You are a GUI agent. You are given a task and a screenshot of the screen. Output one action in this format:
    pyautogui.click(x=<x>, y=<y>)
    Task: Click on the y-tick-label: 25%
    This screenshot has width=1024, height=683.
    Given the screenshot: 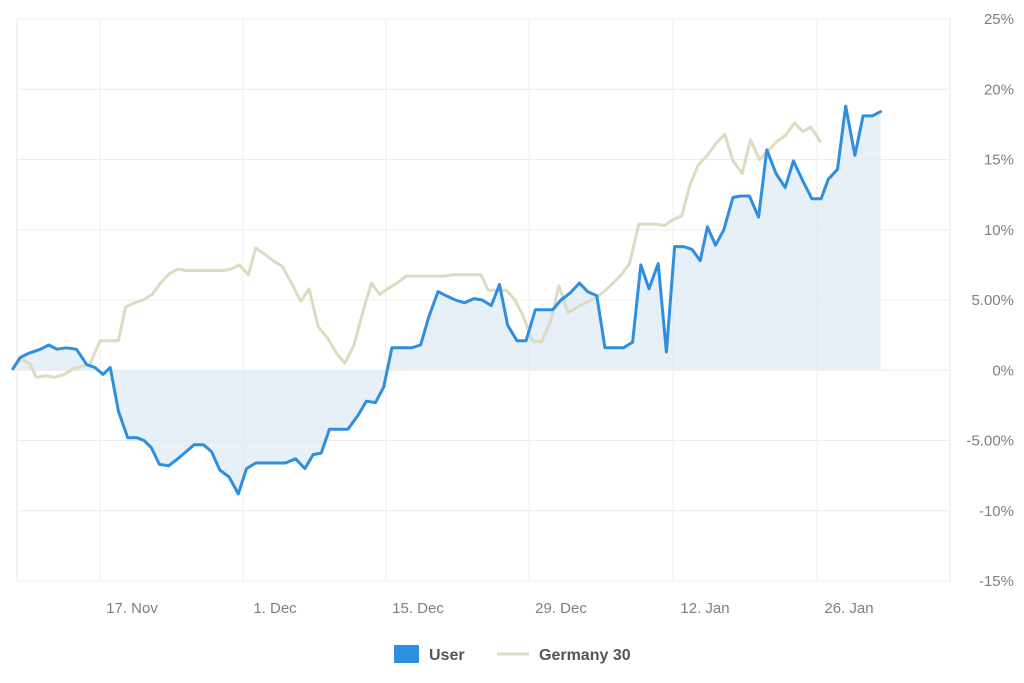 What is the action you would take?
    pyautogui.click(x=999, y=19)
    